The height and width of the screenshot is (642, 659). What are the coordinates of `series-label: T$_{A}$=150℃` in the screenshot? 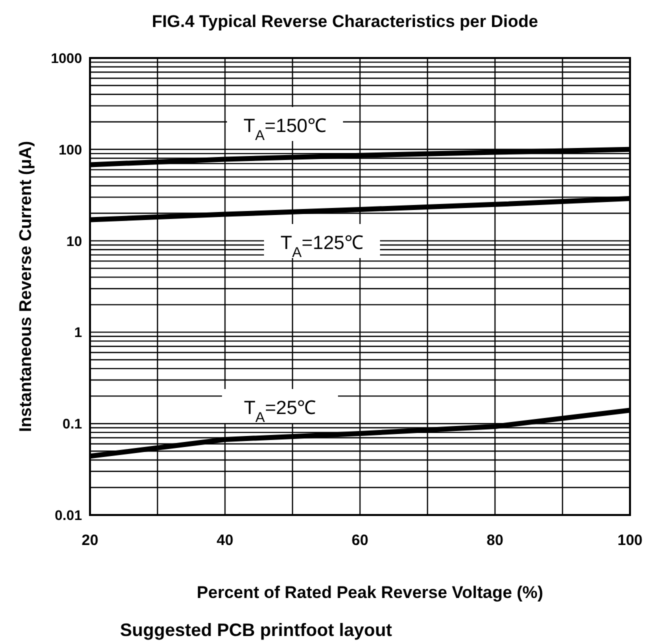 It's located at (285, 130).